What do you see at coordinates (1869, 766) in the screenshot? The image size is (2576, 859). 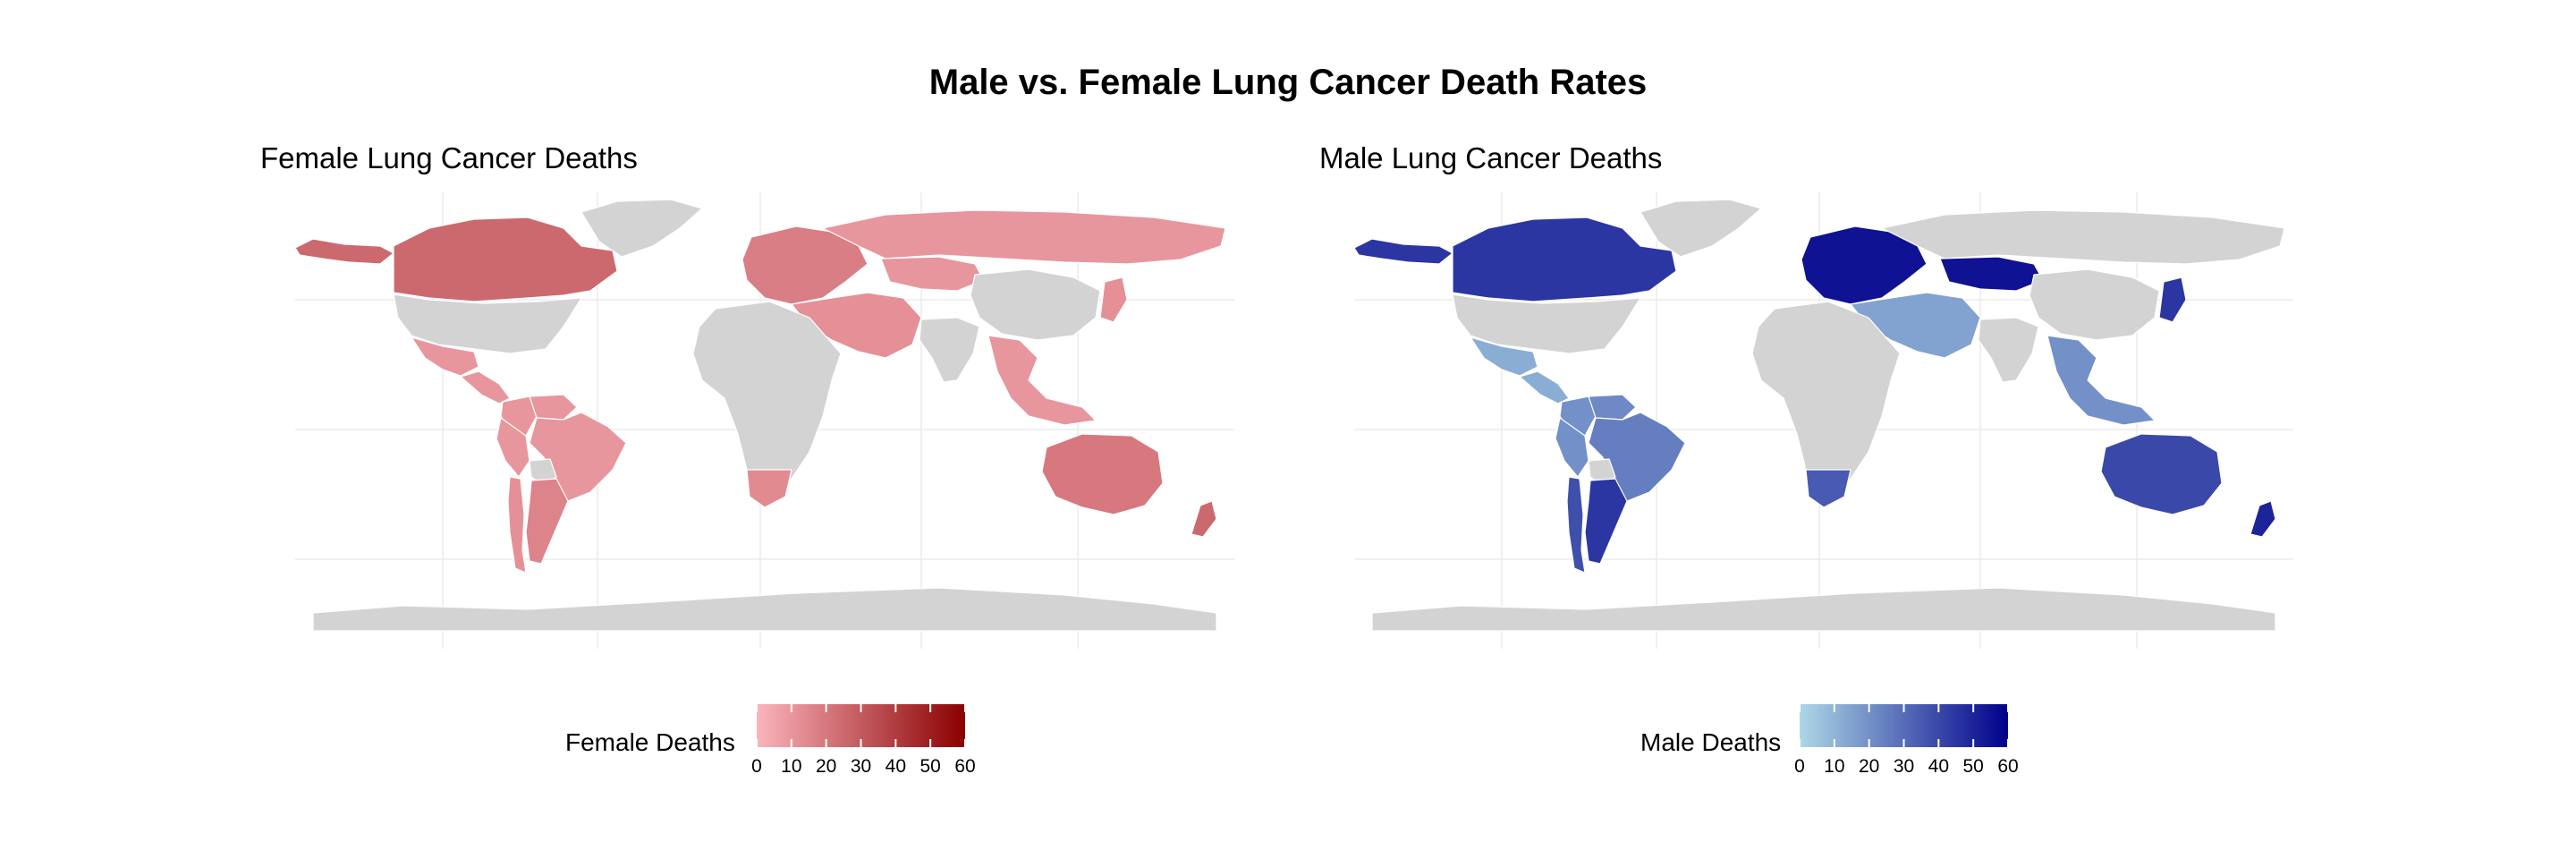 I see `male-legend-tick-label: 20` at bounding box center [1869, 766].